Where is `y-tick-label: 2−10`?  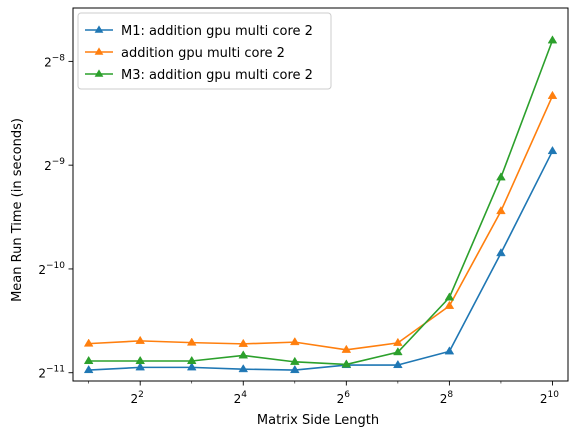 y-tick-label: 2−10 is located at coordinates (51, 269).